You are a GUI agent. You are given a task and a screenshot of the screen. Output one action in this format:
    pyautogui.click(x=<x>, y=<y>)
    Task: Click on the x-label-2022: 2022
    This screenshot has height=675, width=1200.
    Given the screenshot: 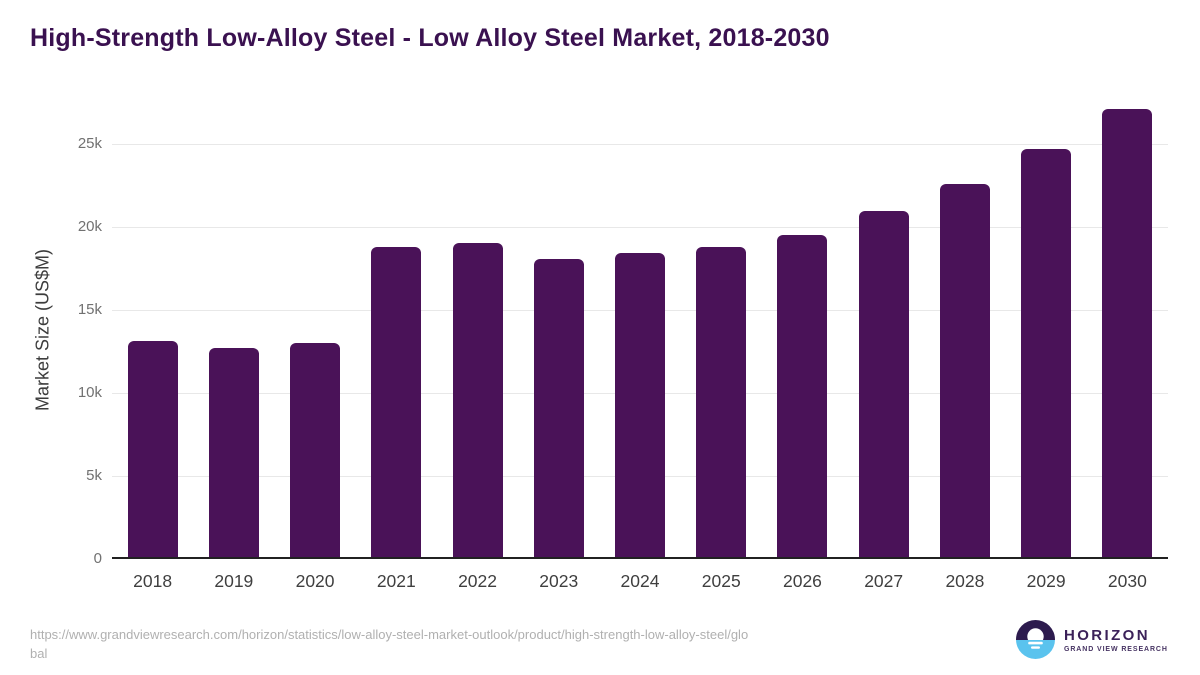 What is the action you would take?
    pyautogui.click(x=477, y=581)
    